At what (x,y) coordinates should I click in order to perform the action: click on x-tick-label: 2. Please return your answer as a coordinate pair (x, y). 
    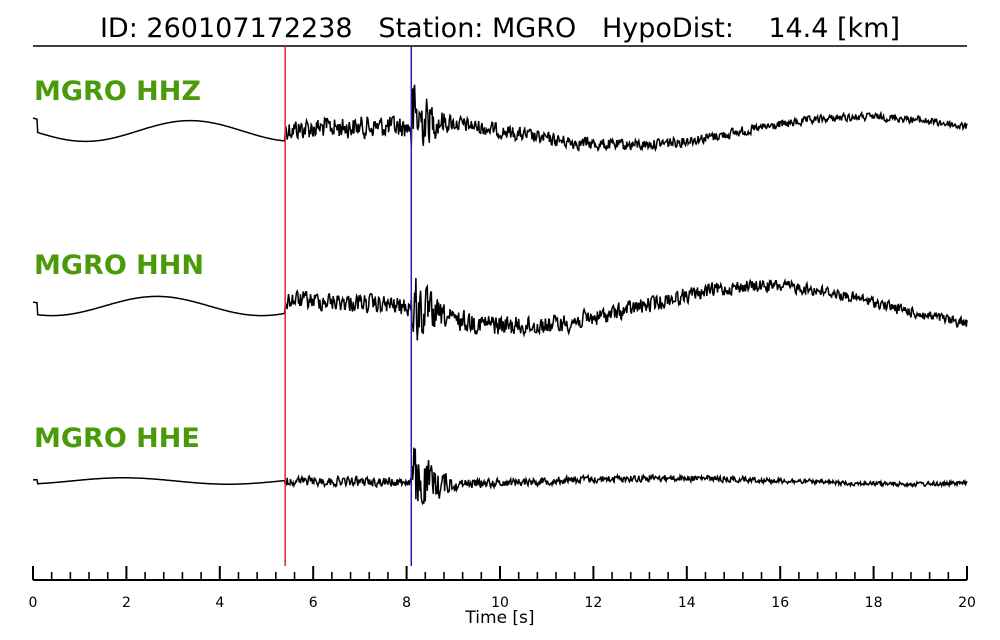
    Looking at the image, I should click on (126, 603).